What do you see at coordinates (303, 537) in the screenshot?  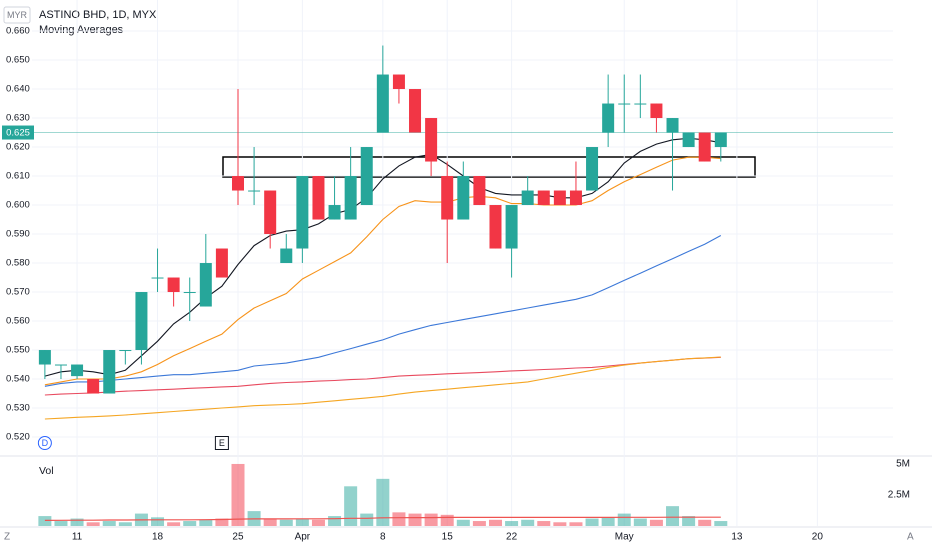 I see `x-tick-label: Apr` at bounding box center [303, 537].